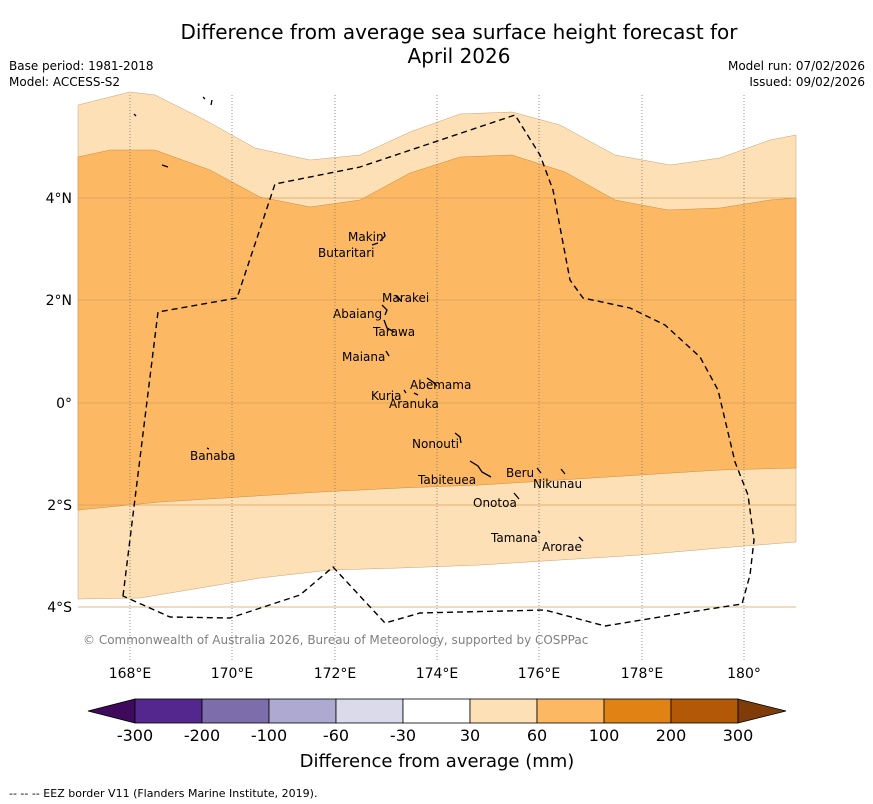  I want to click on model-text: Model: ACCESS-S2, so click(65, 82).